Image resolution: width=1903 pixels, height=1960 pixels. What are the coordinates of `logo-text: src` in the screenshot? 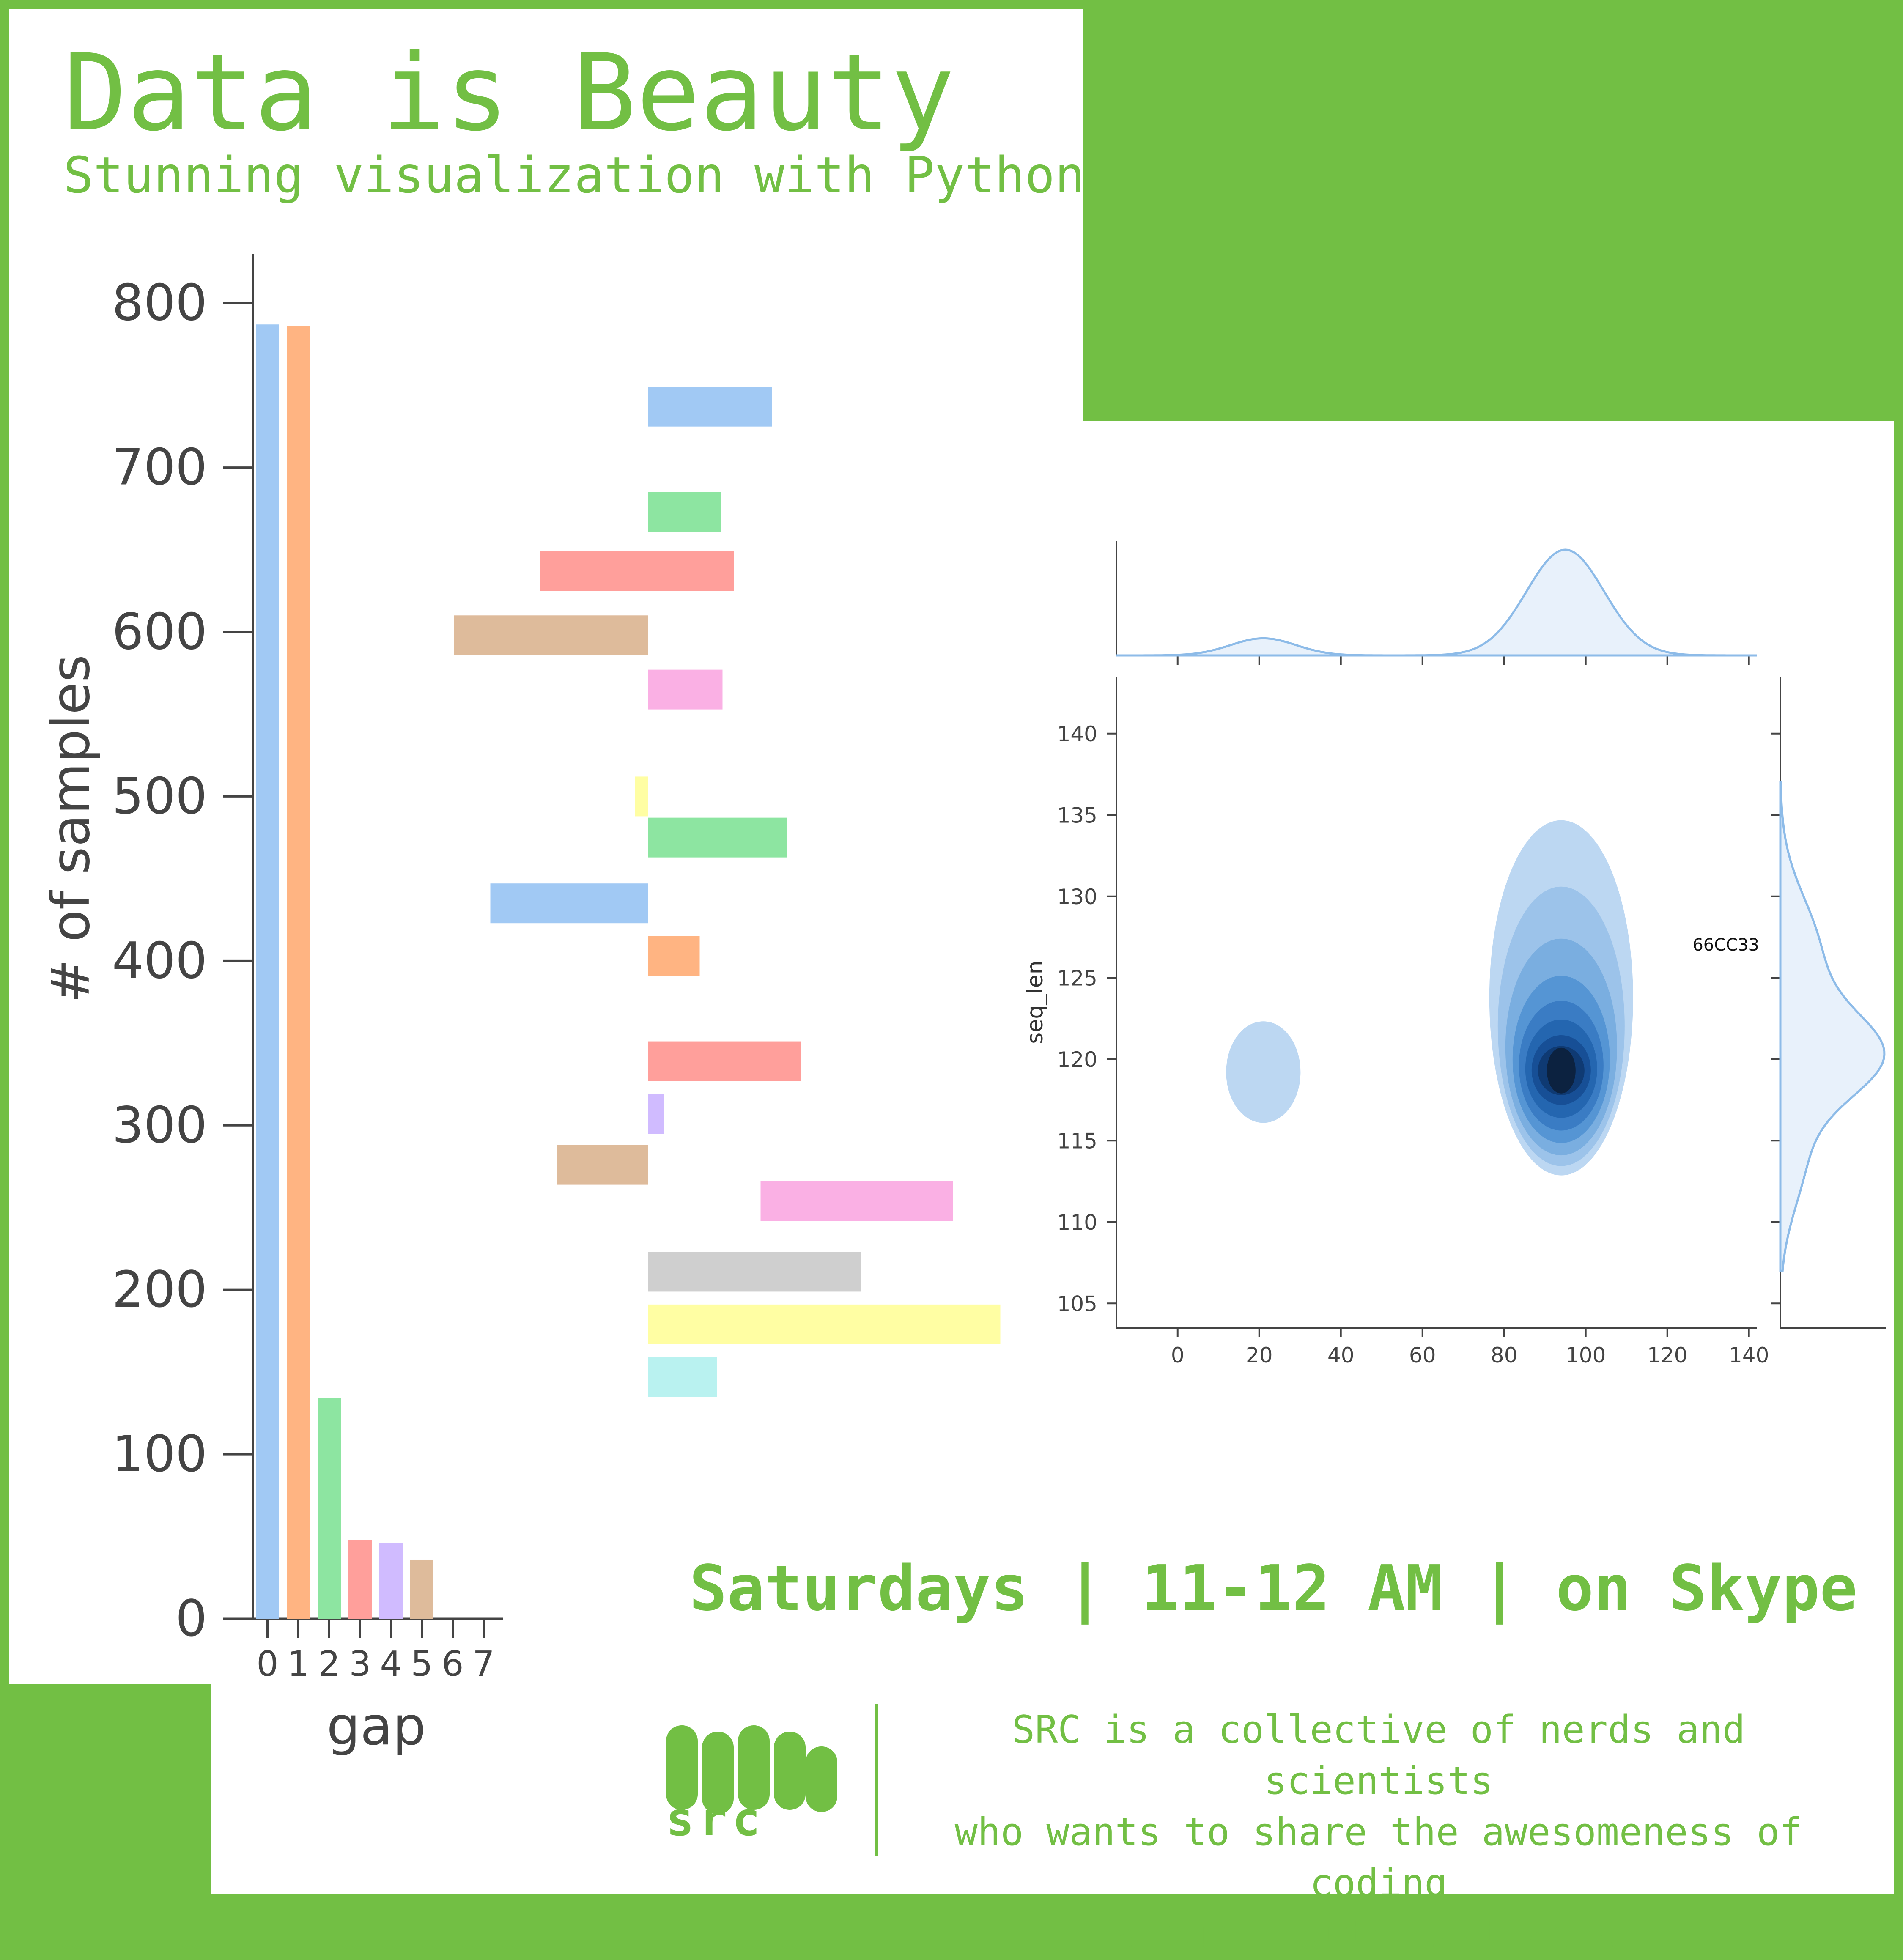 It's located at (715, 1819).